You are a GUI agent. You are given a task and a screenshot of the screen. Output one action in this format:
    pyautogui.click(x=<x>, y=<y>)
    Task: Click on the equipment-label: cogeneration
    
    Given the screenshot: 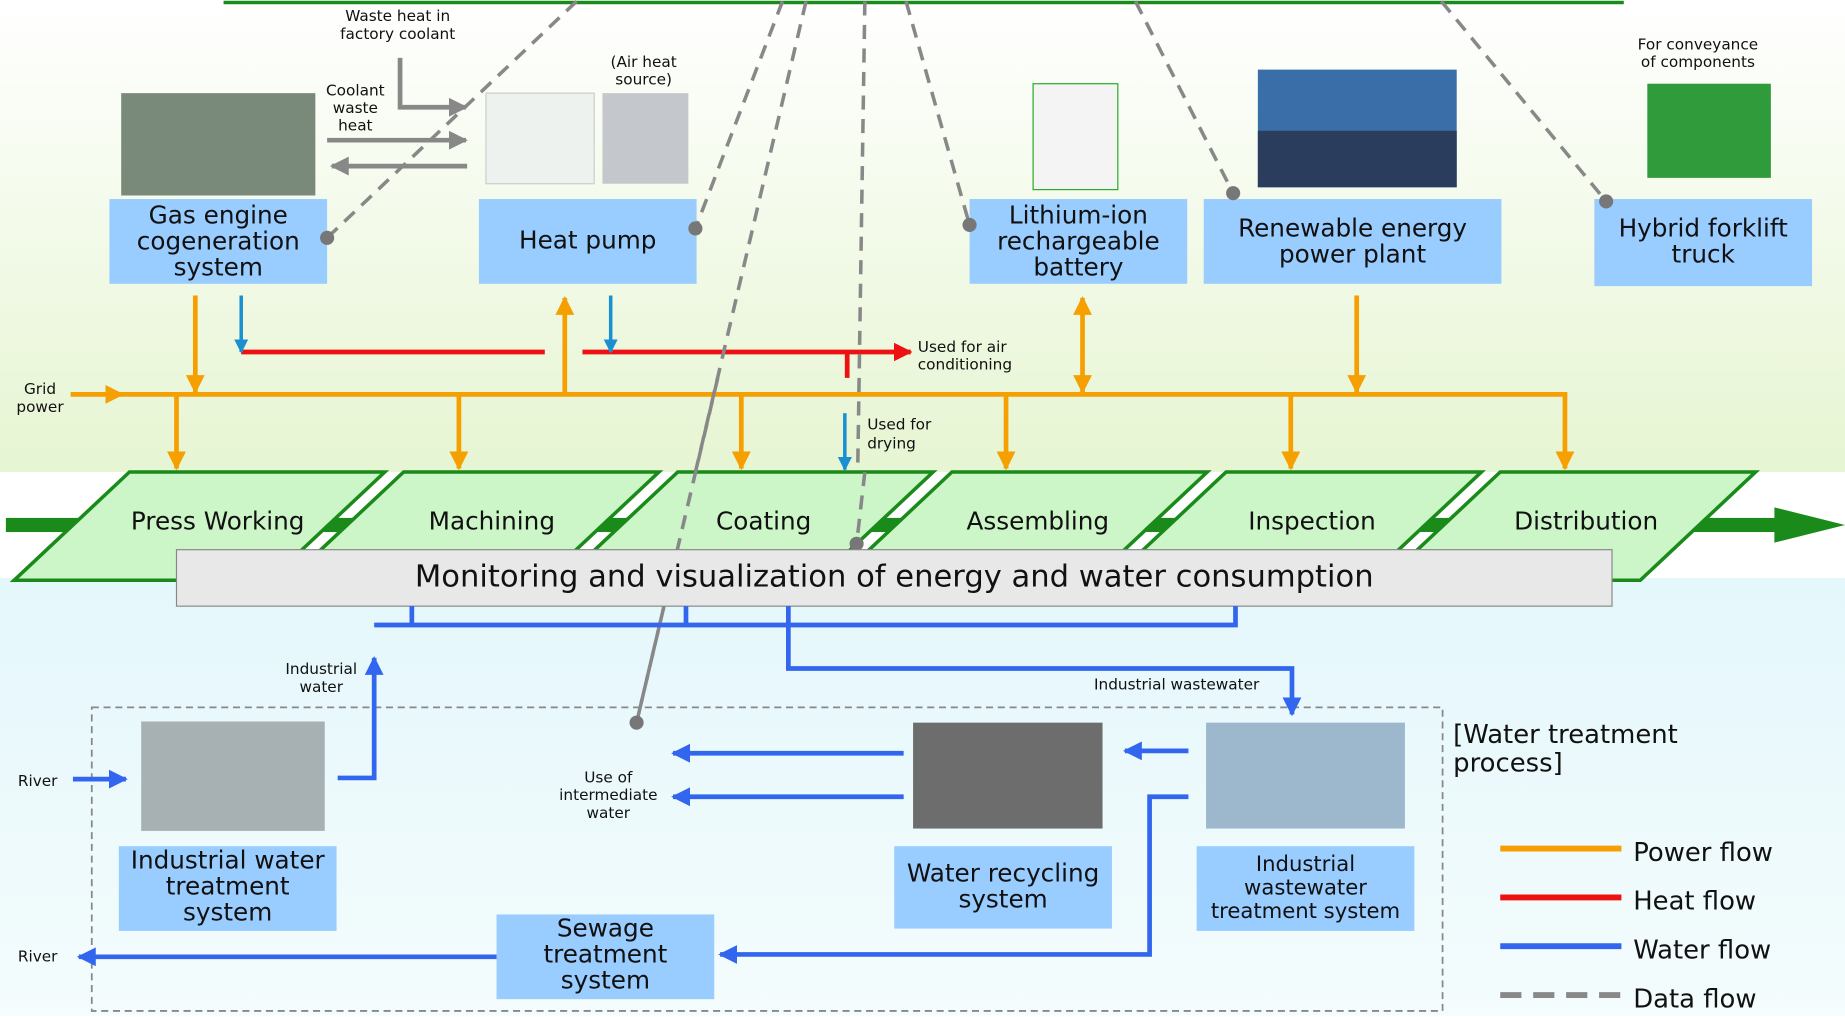 What is the action you would take?
    pyautogui.click(x=218, y=241)
    